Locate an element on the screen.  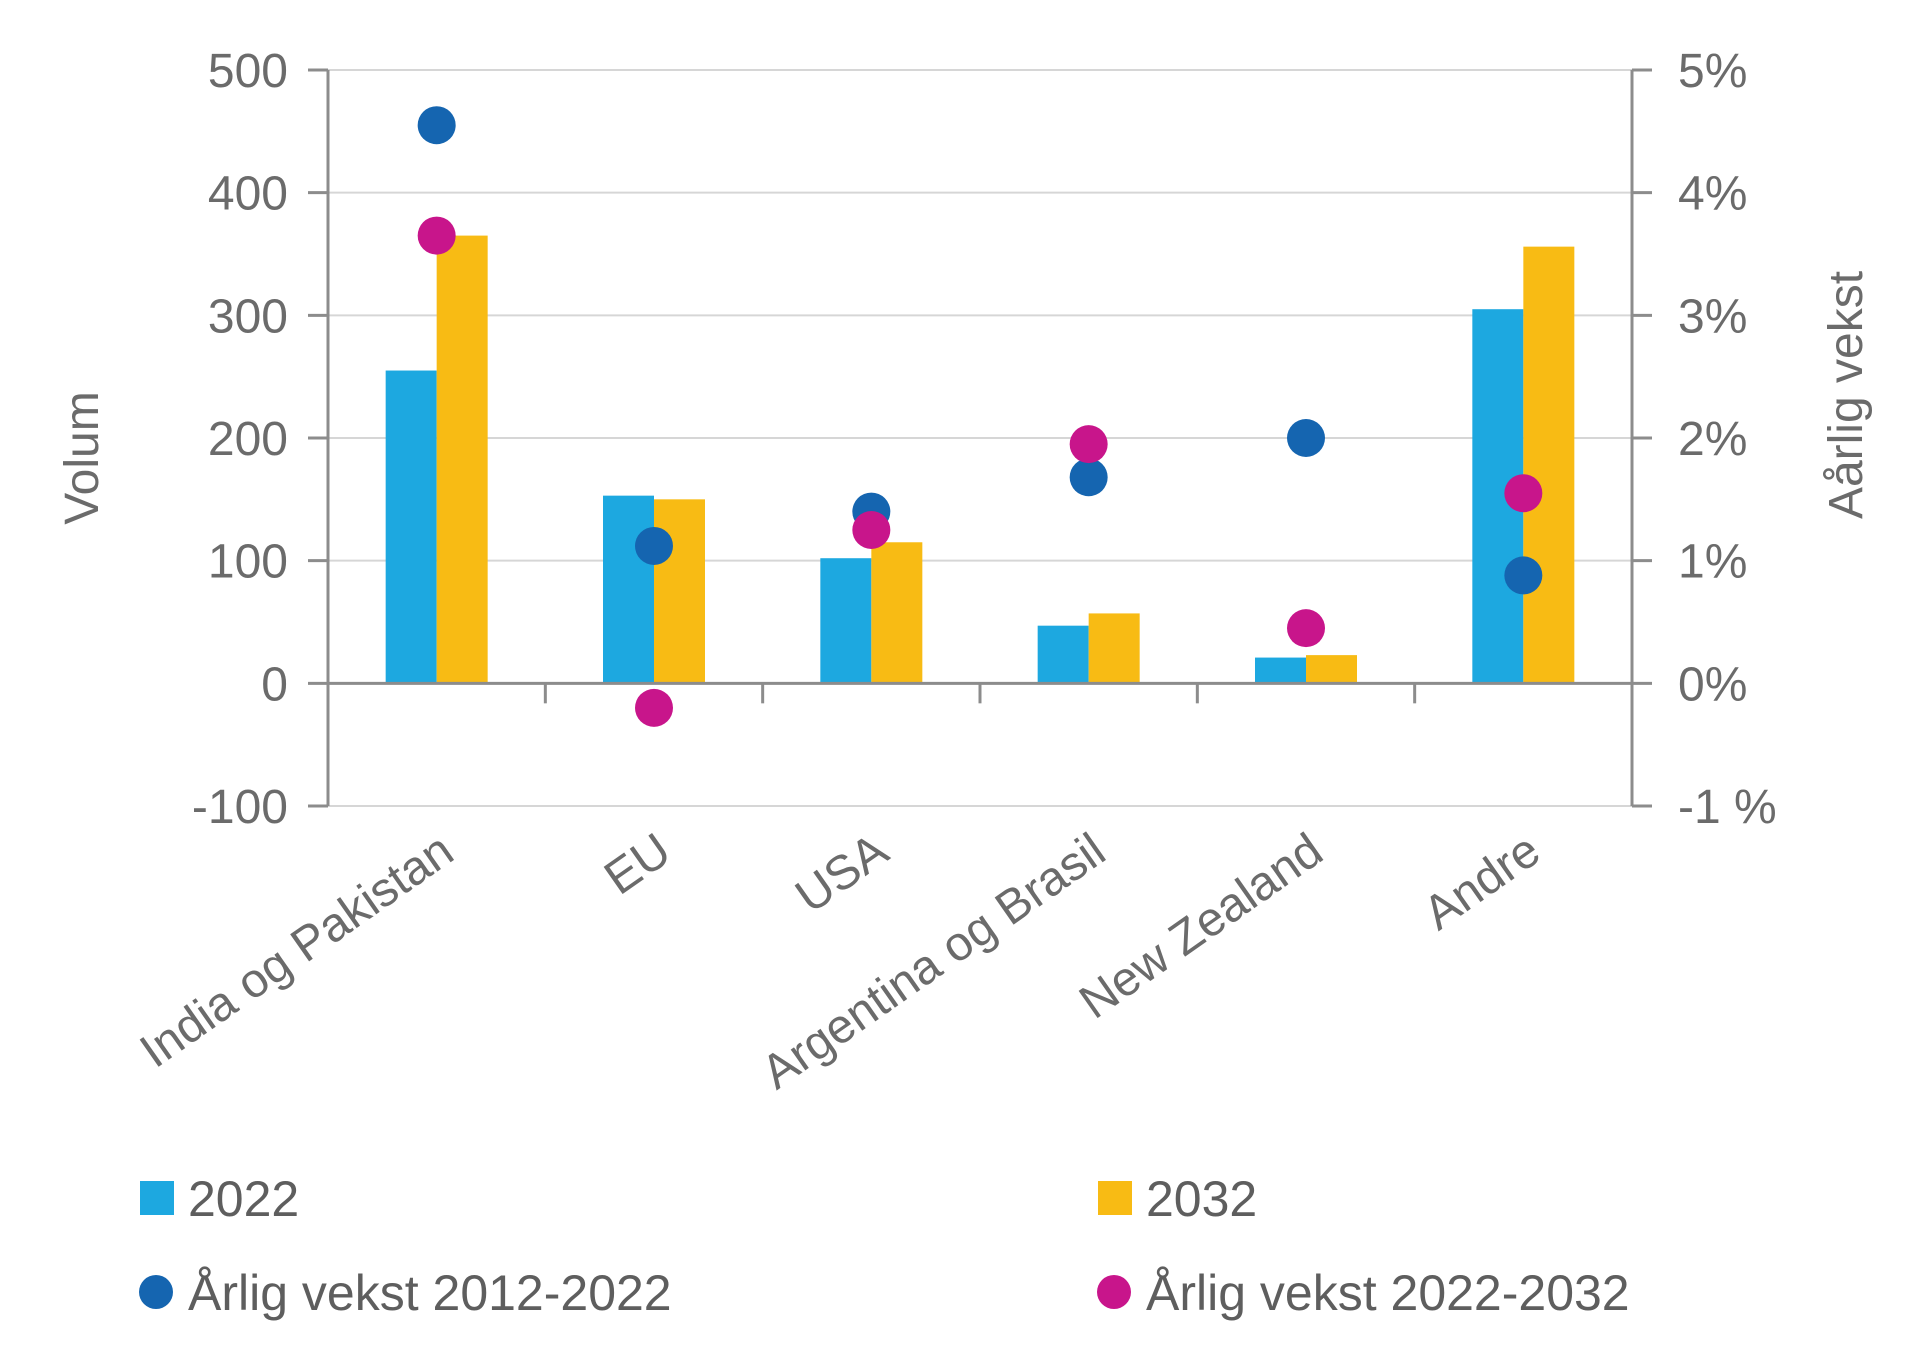
y-tick-label: 200 is located at coordinates (248, 439).